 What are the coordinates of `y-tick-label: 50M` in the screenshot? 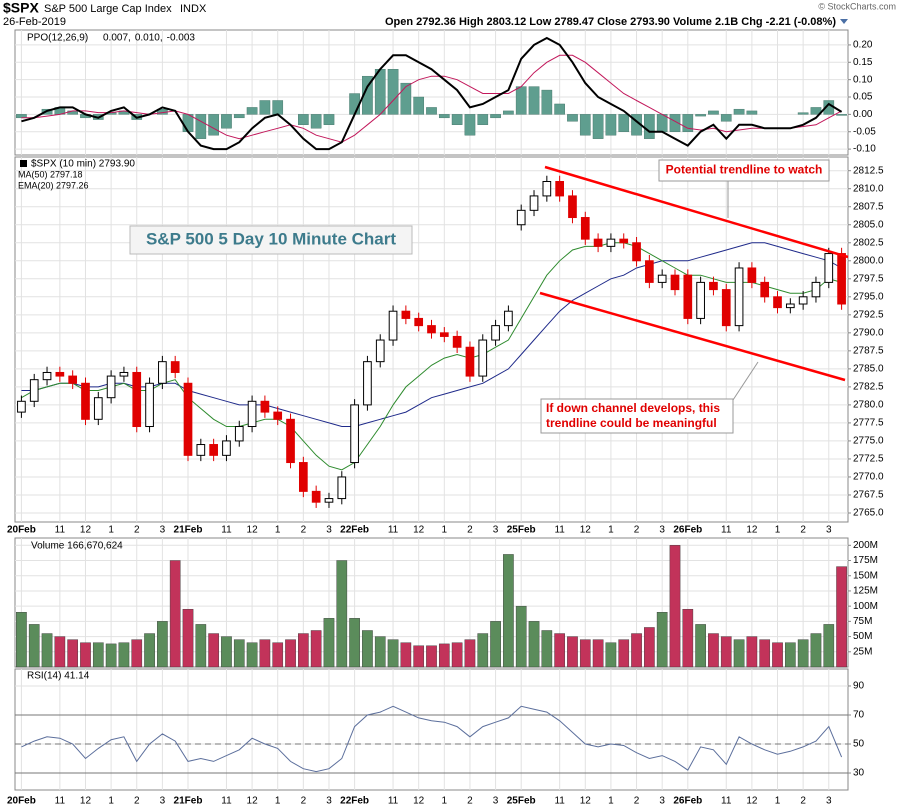 It's located at (862, 636).